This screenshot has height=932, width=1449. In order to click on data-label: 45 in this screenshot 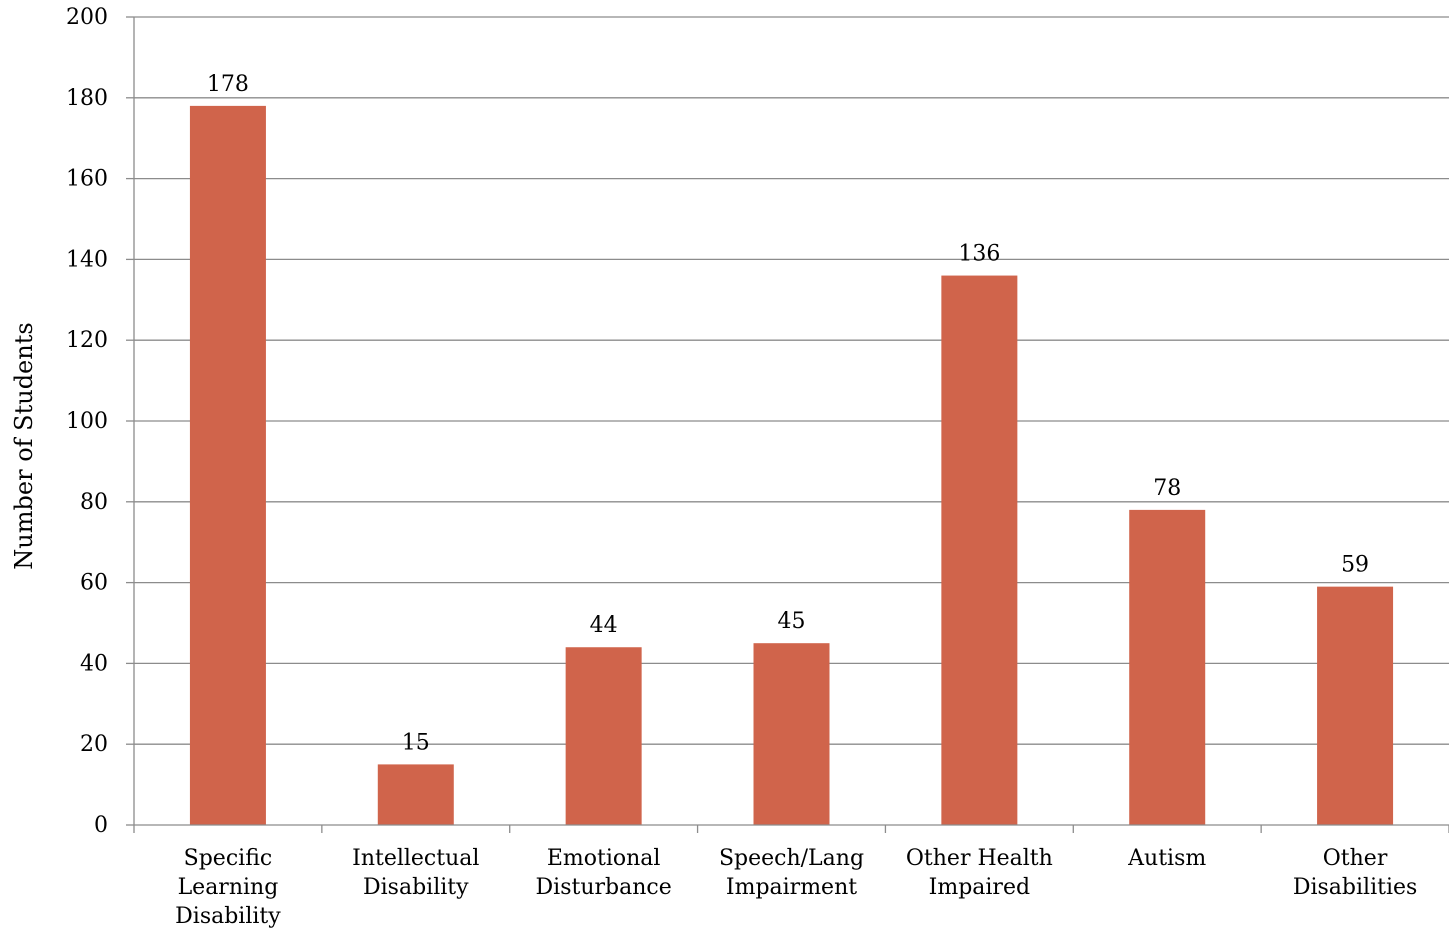, I will do `click(792, 621)`.